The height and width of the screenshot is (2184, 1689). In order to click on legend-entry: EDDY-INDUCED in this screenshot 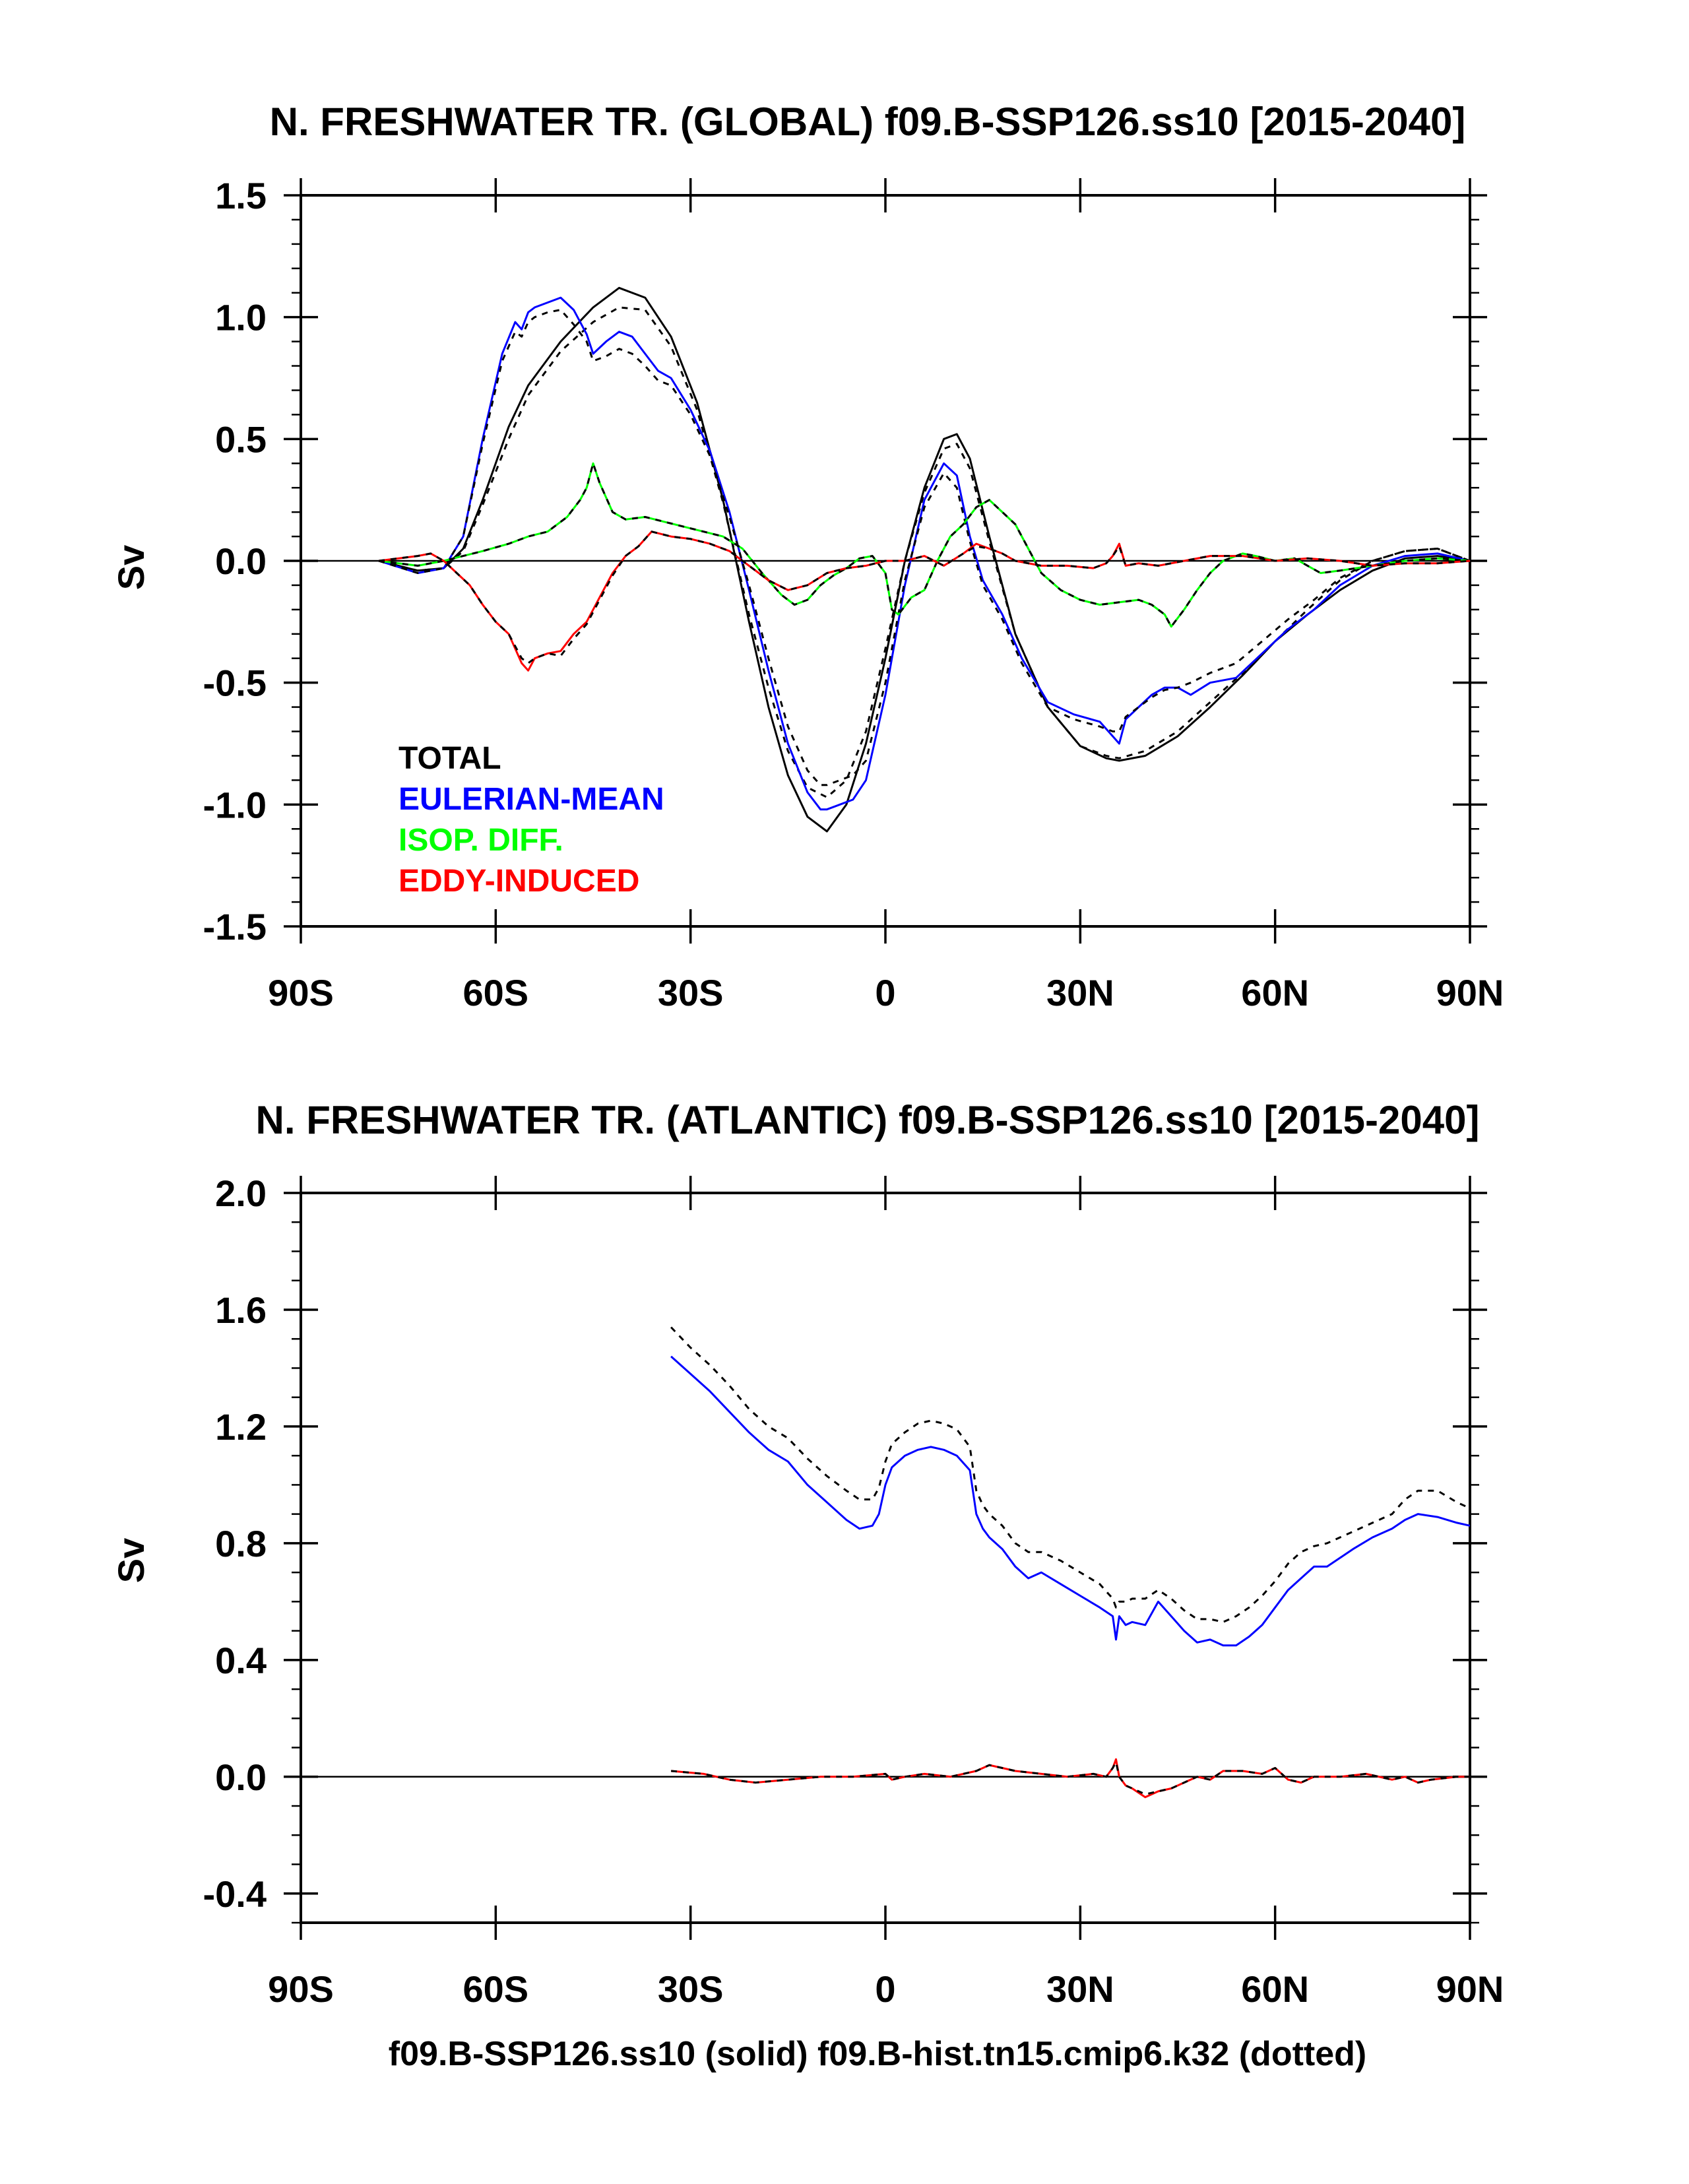, I will do `click(518, 881)`.